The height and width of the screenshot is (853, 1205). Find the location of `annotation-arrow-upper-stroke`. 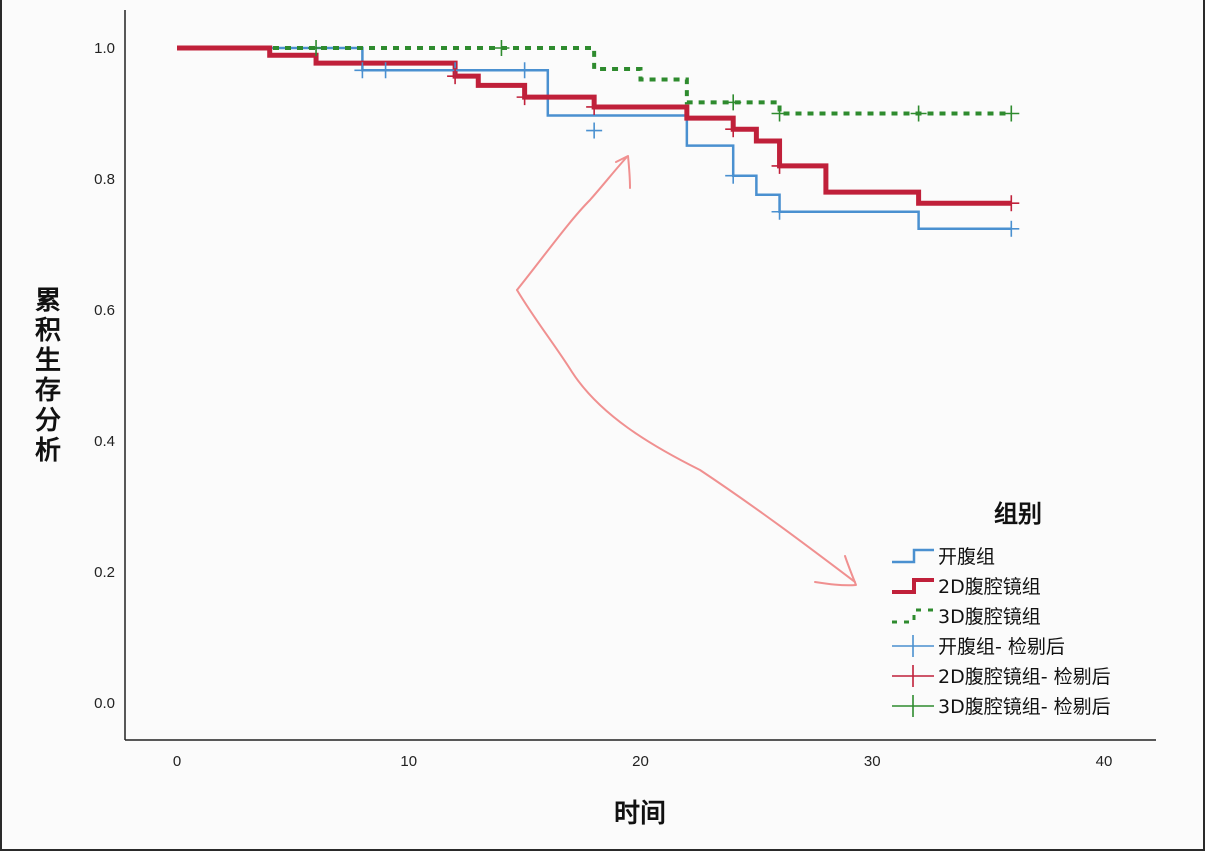

annotation-arrow-upper-stroke is located at coordinates (571, 224).